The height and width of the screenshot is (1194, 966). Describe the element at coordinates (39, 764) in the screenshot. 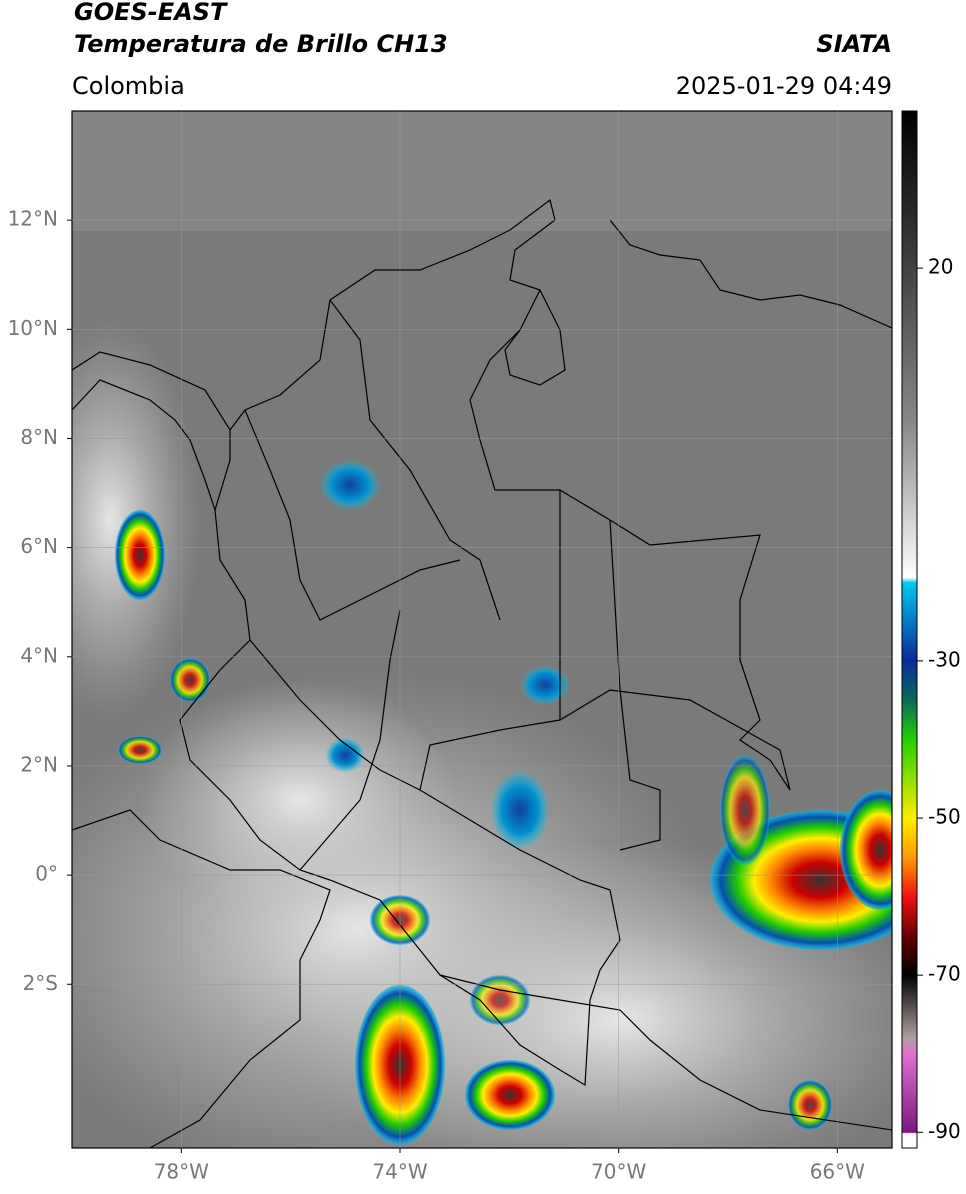

I see `lat-tick-label: 2°N` at that location.